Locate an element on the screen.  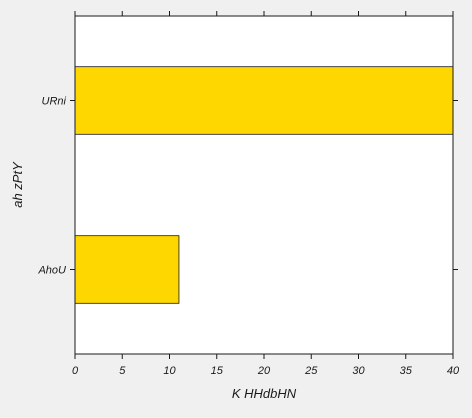
x-tick-label: 20 is located at coordinates (264, 371).